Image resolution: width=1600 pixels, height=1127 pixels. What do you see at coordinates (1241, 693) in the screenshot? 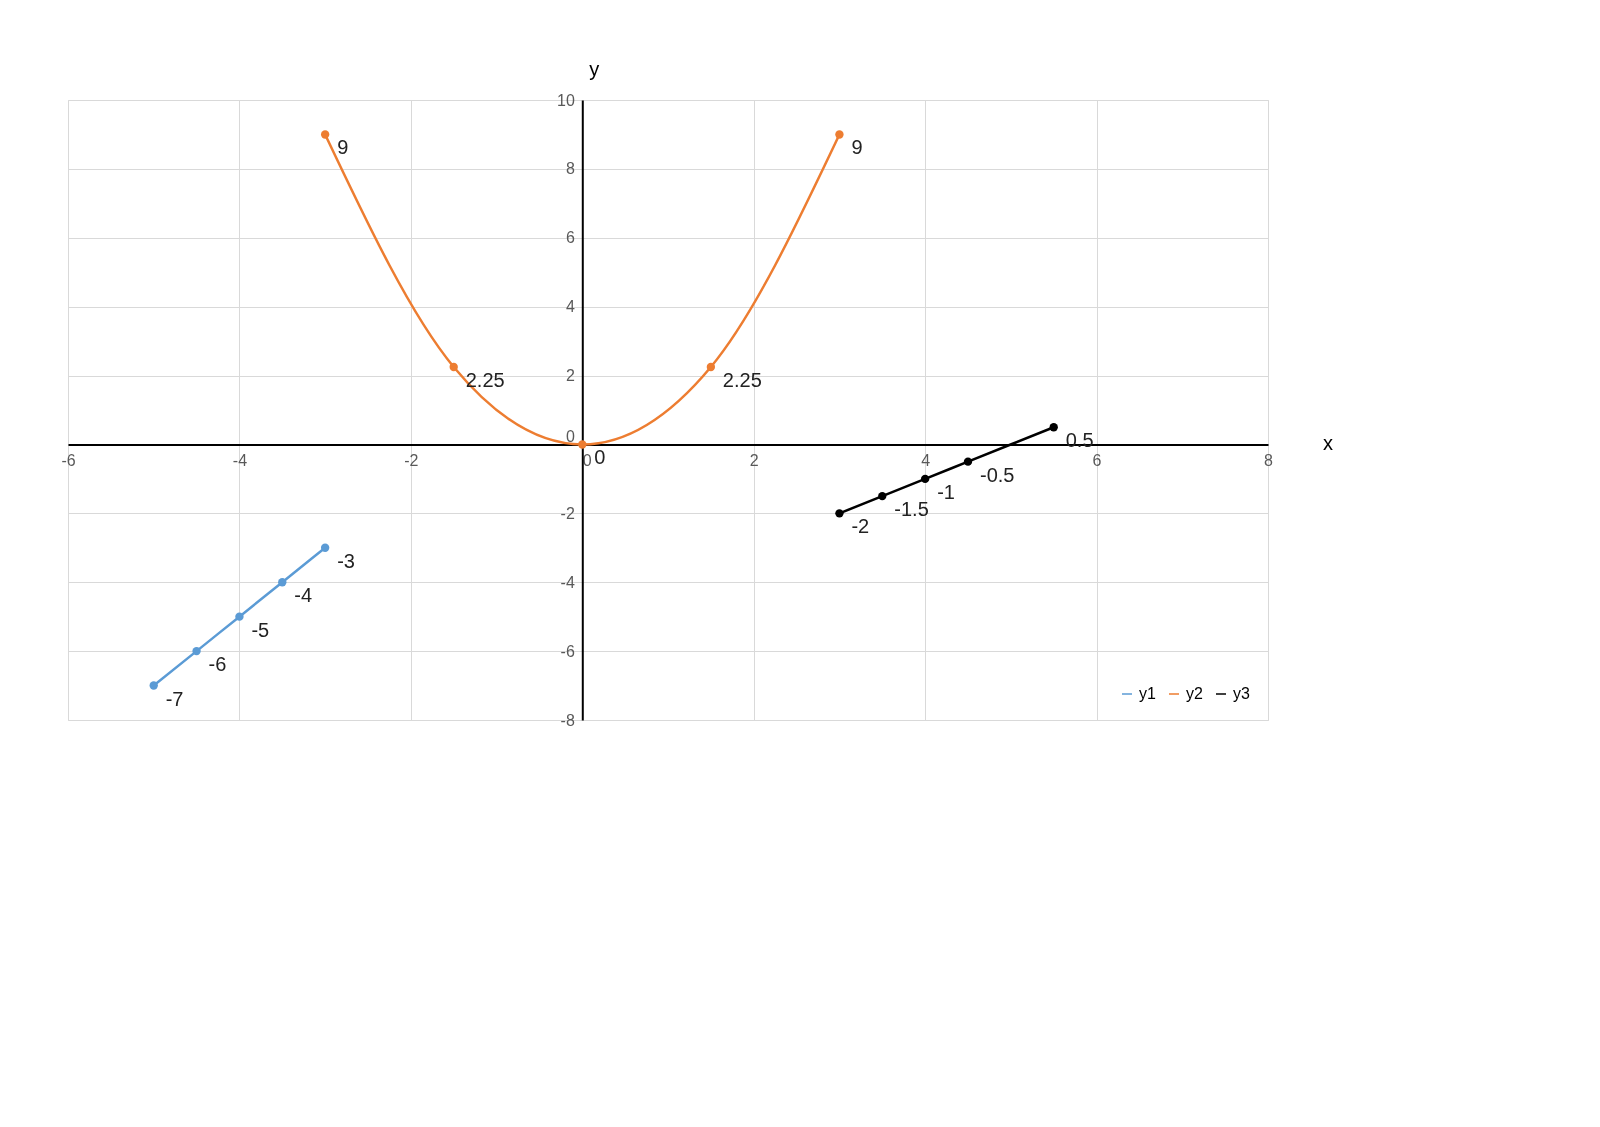
I see `legend-label: y3` at bounding box center [1241, 693].